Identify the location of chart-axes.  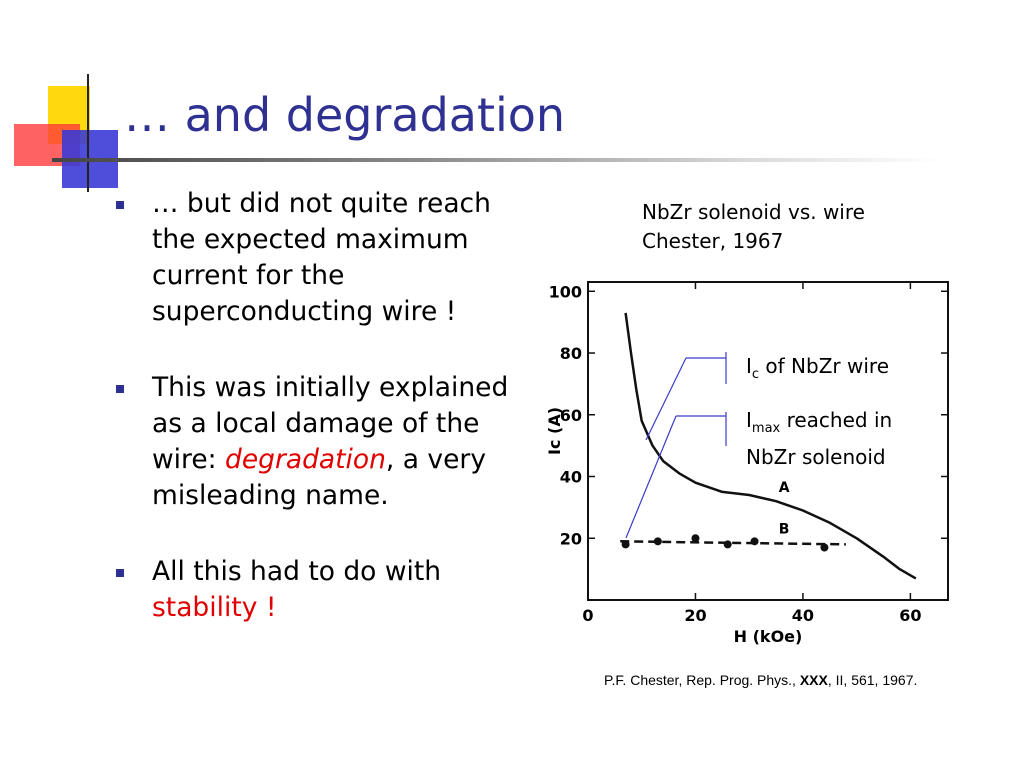
(768, 441).